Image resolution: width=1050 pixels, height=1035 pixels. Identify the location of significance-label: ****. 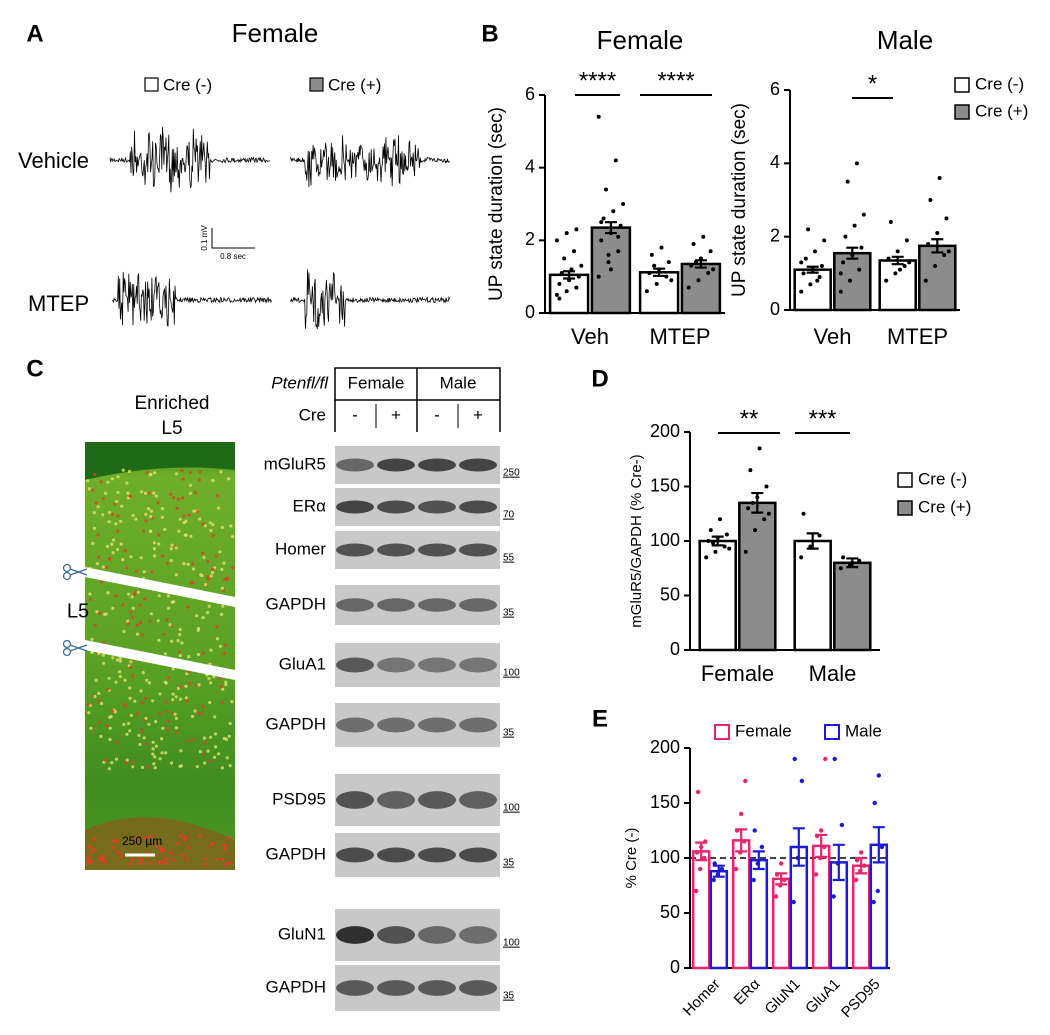
(675, 80).